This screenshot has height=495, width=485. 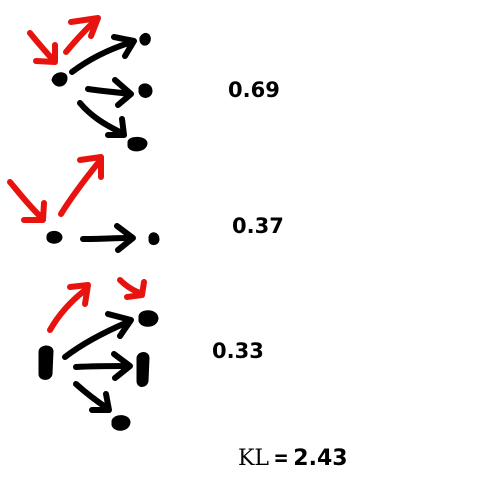 What do you see at coordinates (98, 335) in the screenshot?
I see `graph-3-arrow-to-top` at bounding box center [98, 335].